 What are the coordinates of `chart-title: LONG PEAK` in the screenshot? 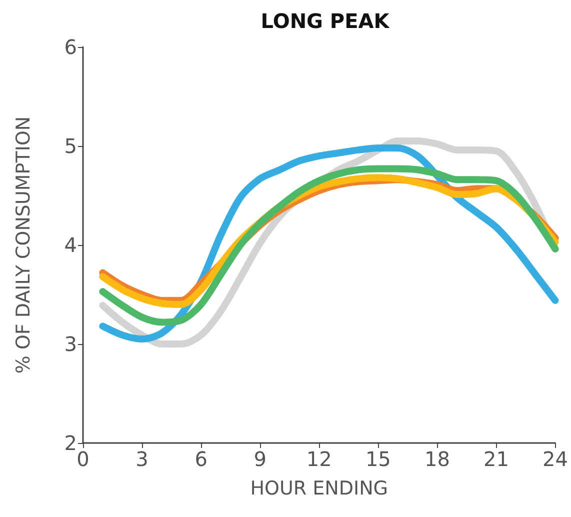 It's located at (325, 21).